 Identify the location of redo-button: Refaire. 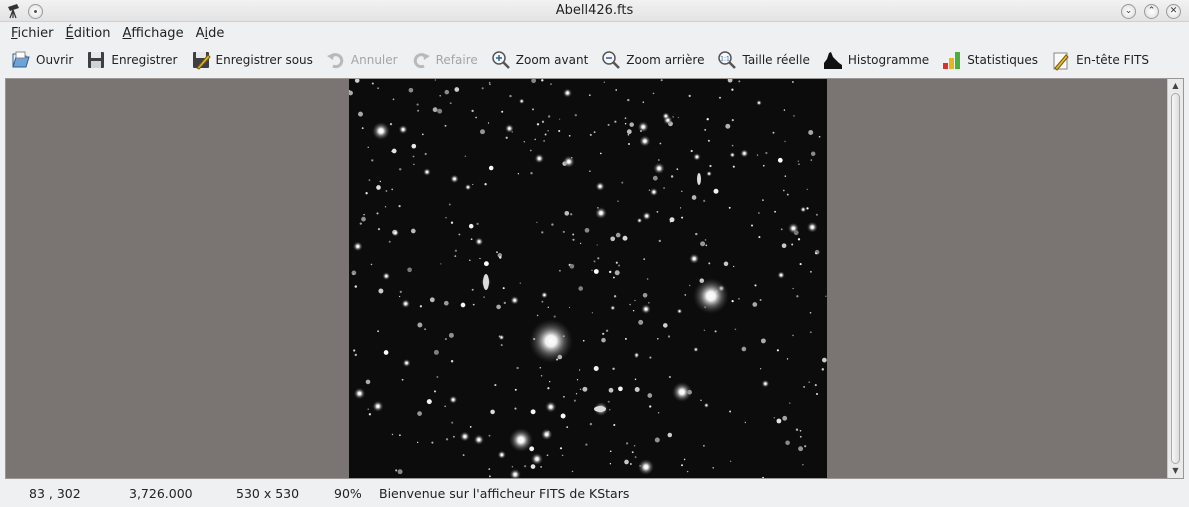
(444, 60).